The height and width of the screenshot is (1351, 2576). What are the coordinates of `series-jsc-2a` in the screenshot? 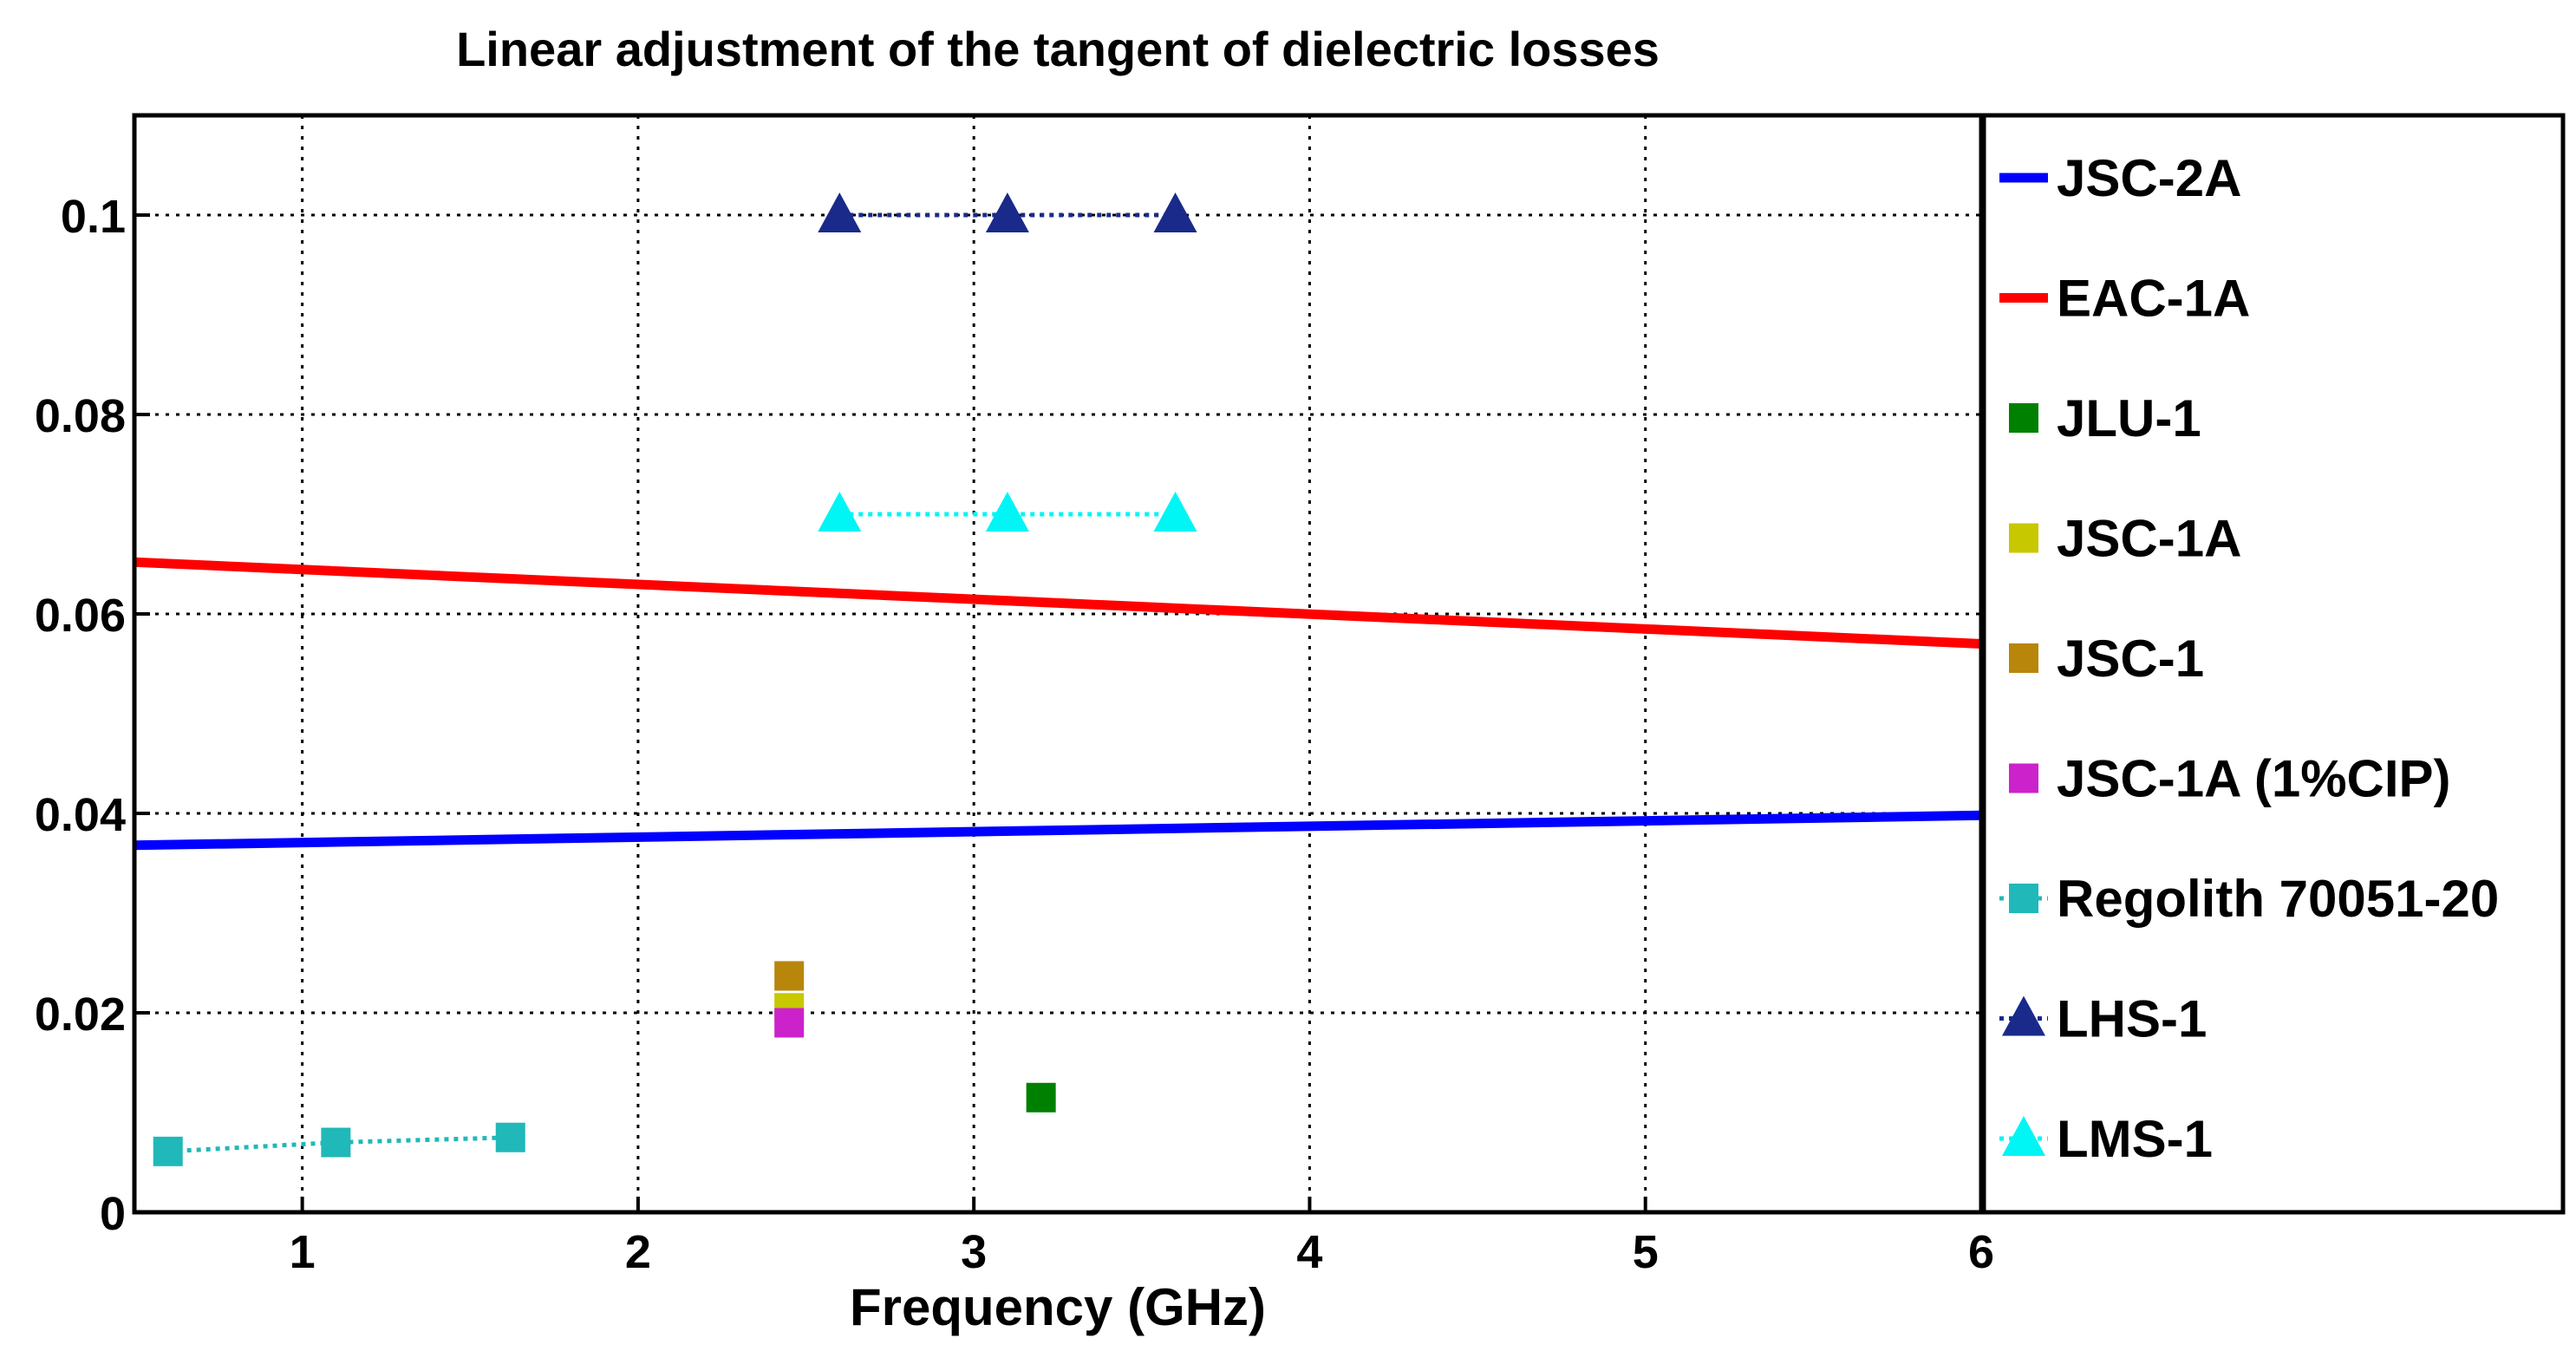 It's located at (1058, 830).